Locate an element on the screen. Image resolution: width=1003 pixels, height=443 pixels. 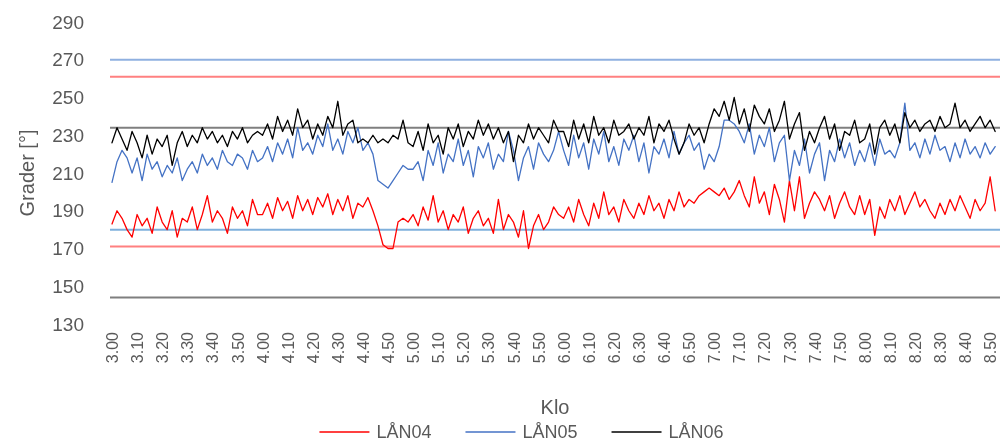
y-tick-label: 130 is located at coordinates (68, 324).